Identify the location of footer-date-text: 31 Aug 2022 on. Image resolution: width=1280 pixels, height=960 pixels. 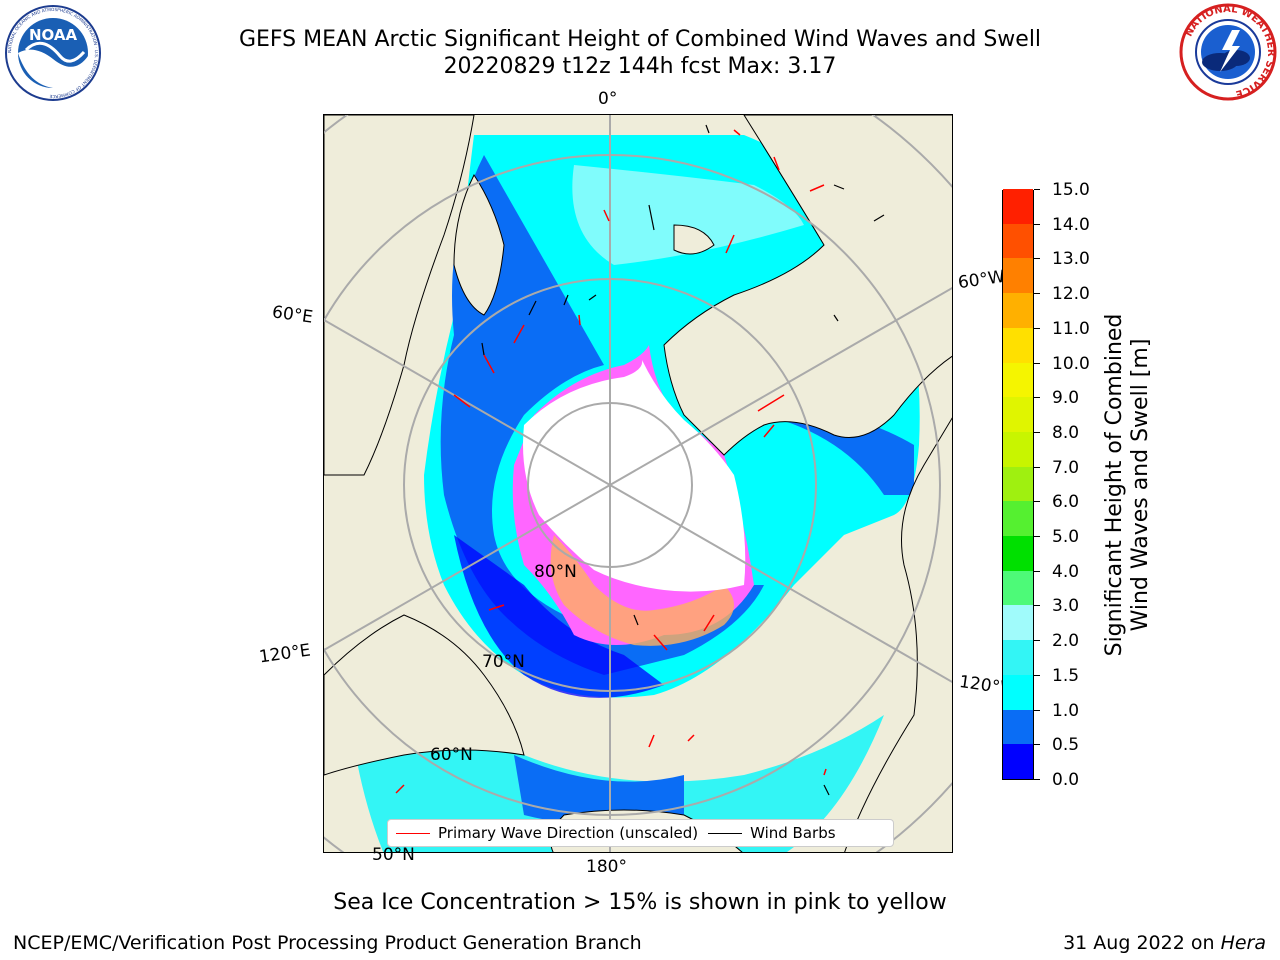
(1142, 943).